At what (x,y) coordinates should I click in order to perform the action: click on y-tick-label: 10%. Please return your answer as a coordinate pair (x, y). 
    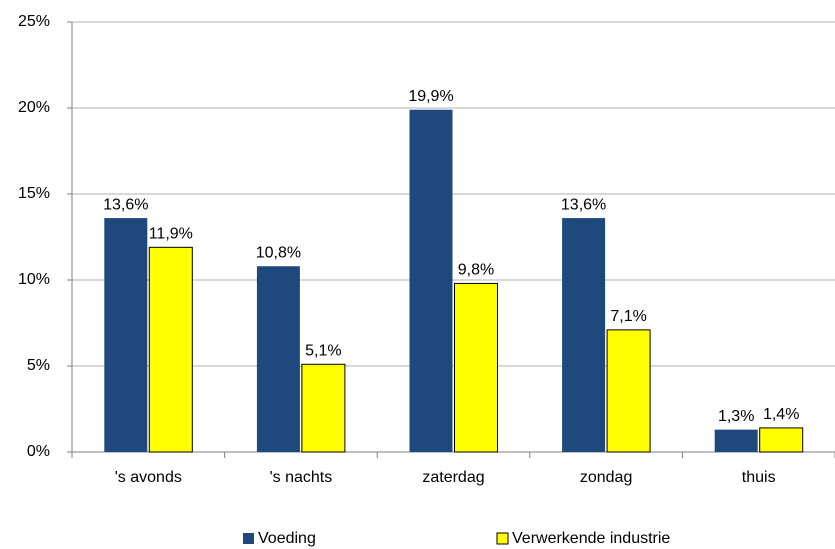
    Looking at the image, I should click on (34, 279).